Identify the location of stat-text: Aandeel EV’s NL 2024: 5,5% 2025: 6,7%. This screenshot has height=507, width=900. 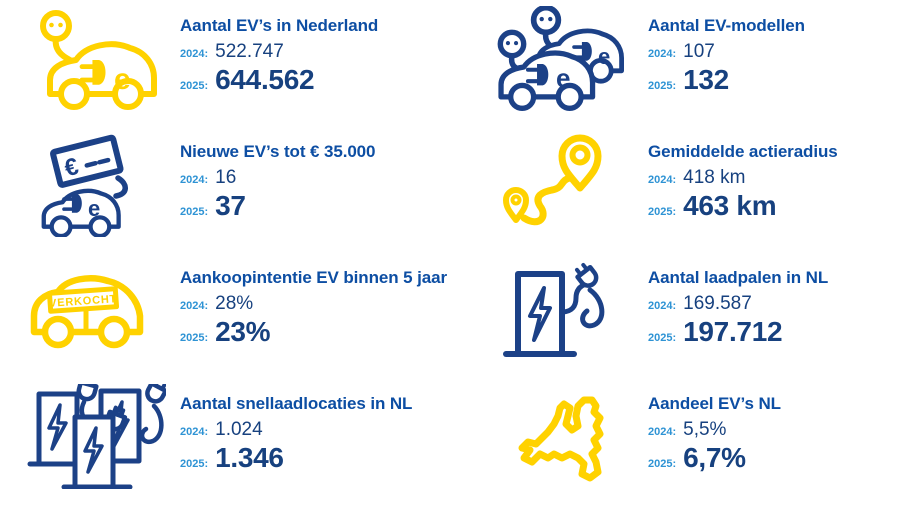
(714, 427).